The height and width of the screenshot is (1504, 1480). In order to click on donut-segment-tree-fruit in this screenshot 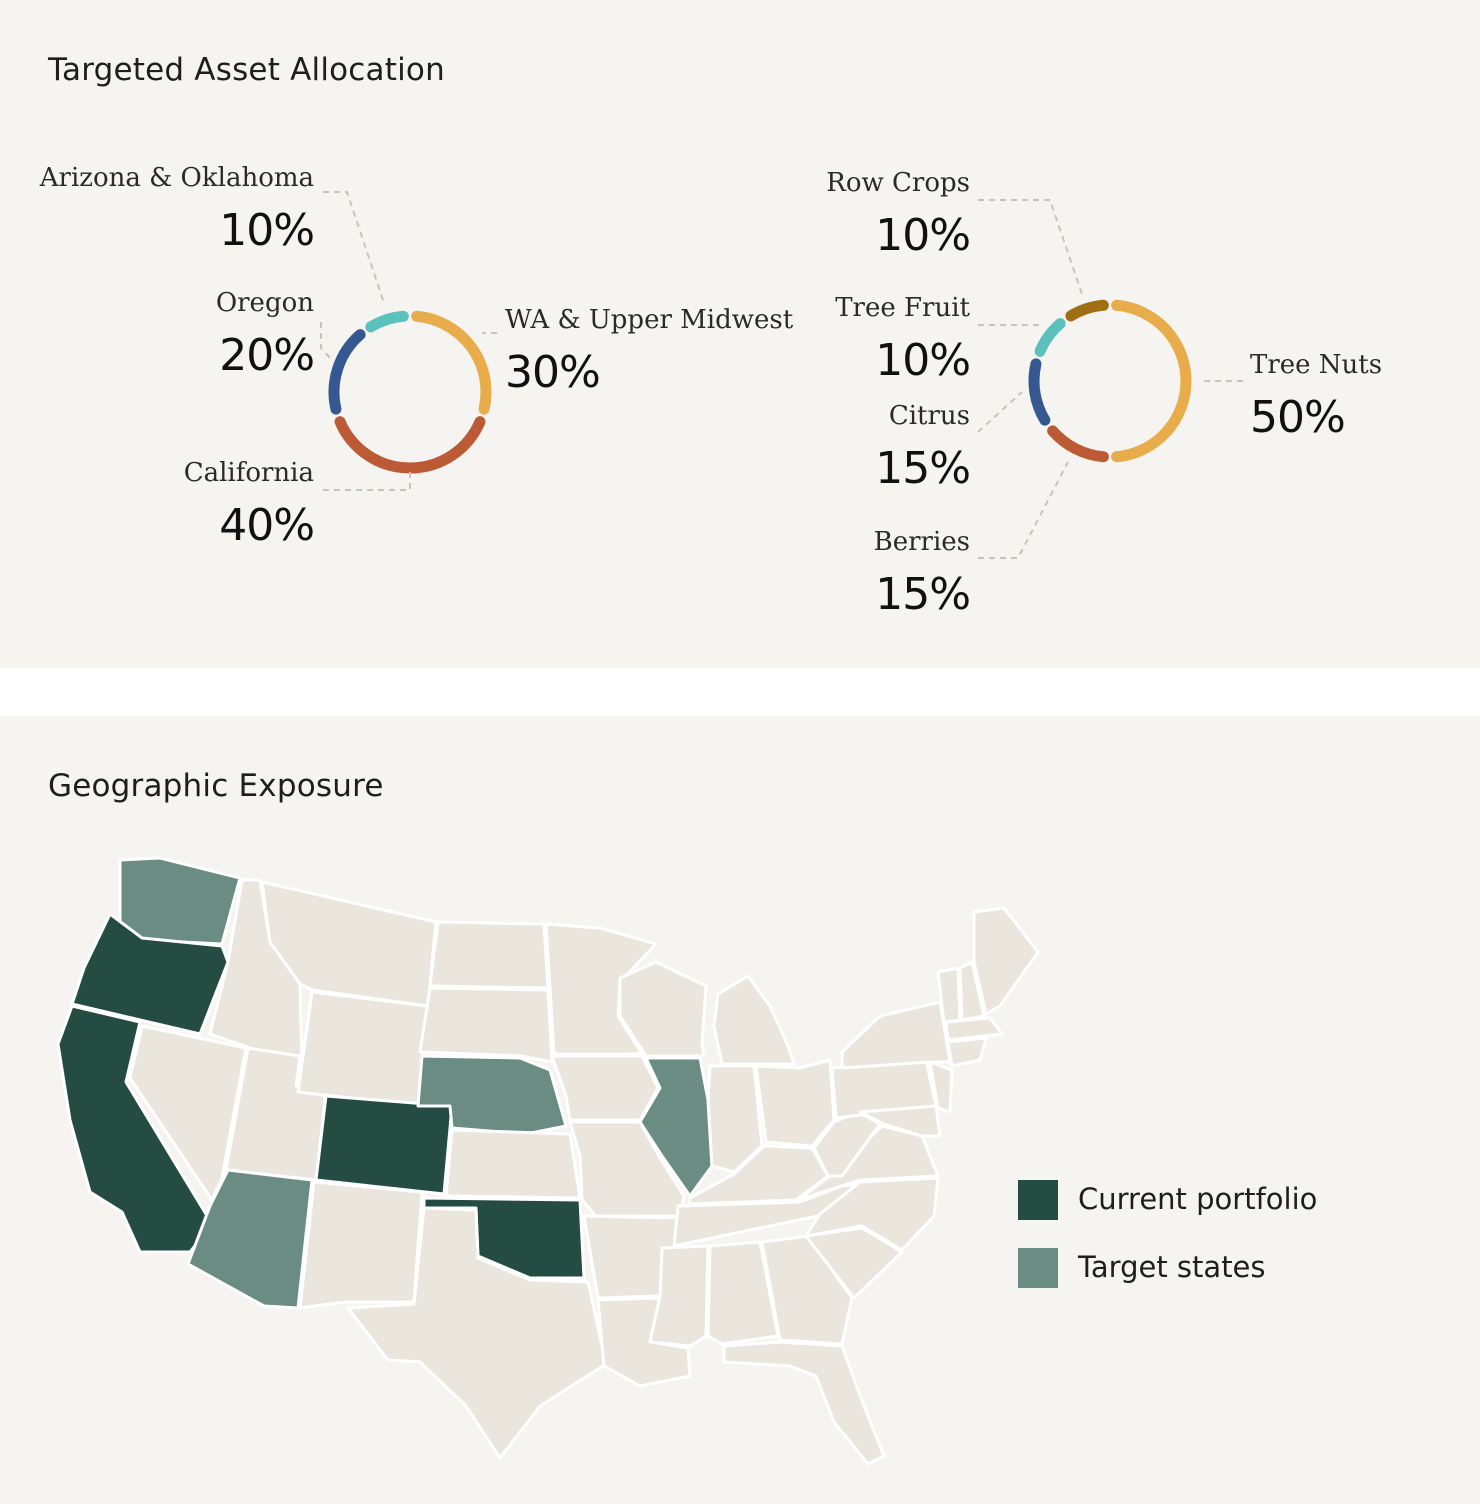, I will do `click(1050, 337)`.